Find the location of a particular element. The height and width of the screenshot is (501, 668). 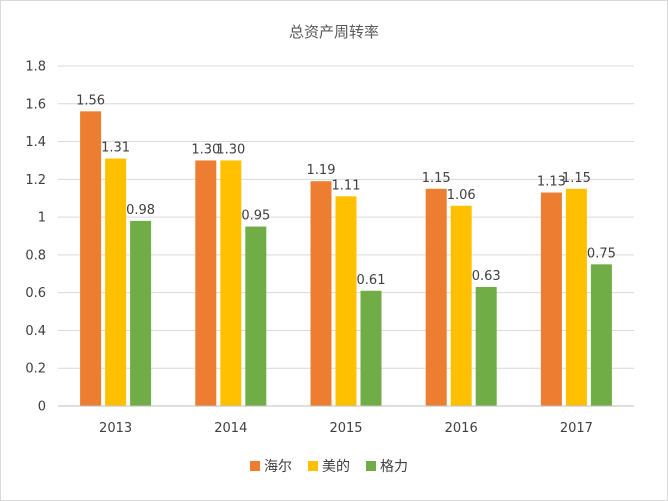

data-label: 1.13 is located at coordinates (551, 182).